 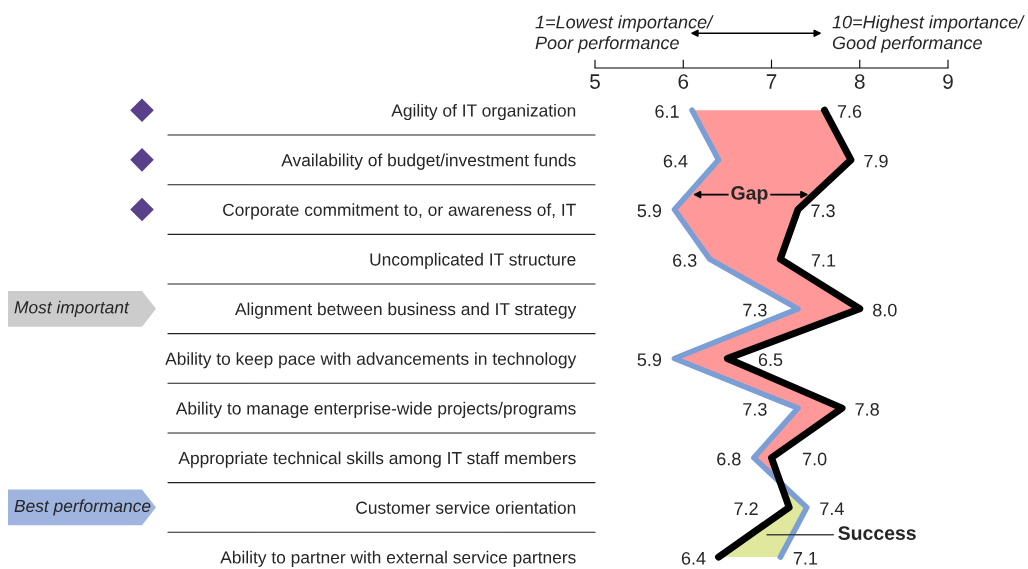 I want to click on data-label: 7.0, so click(x=814, y=459).